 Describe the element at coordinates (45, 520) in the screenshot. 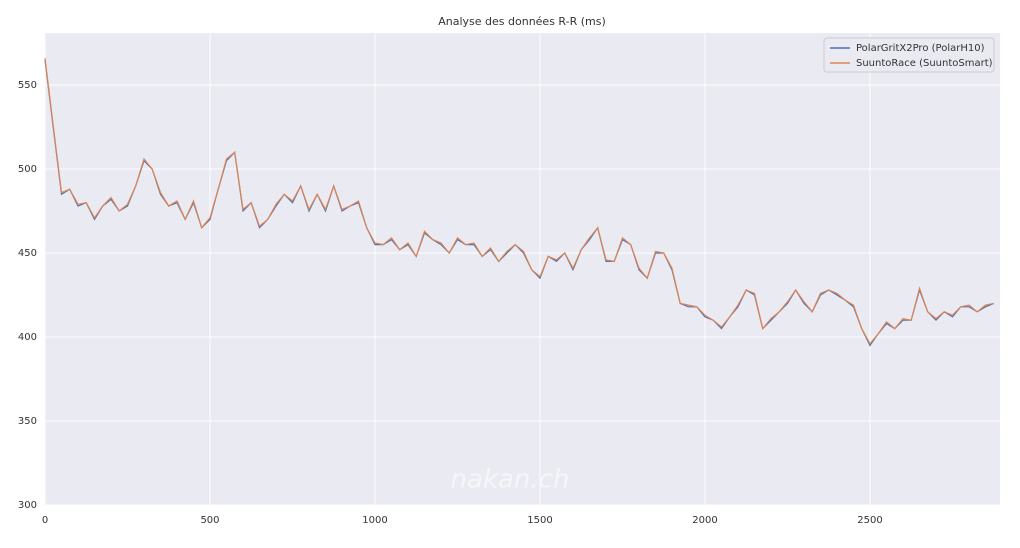

I see `x-tick-label: 0` at that location.